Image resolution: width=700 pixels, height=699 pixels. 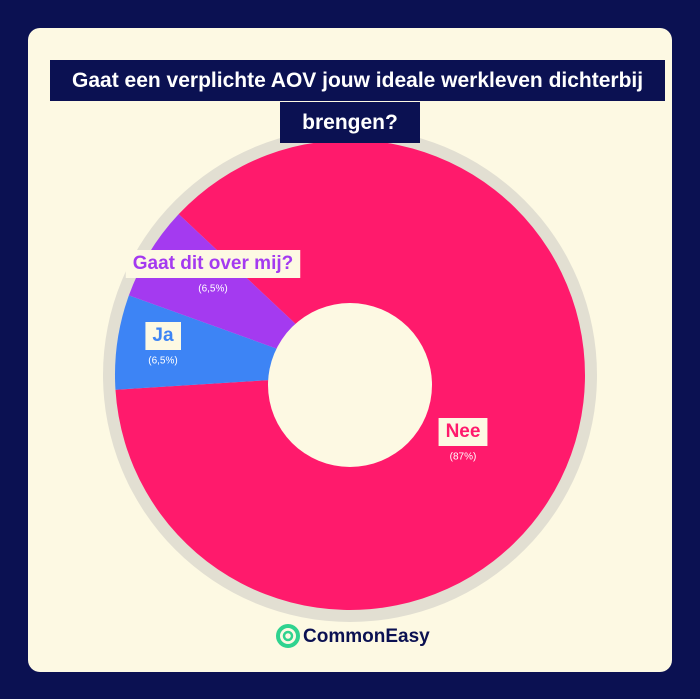 What do you see at coordinates (350, 385) in the screenshot?
I see `donut-hole` at bounding box center [350, 385].